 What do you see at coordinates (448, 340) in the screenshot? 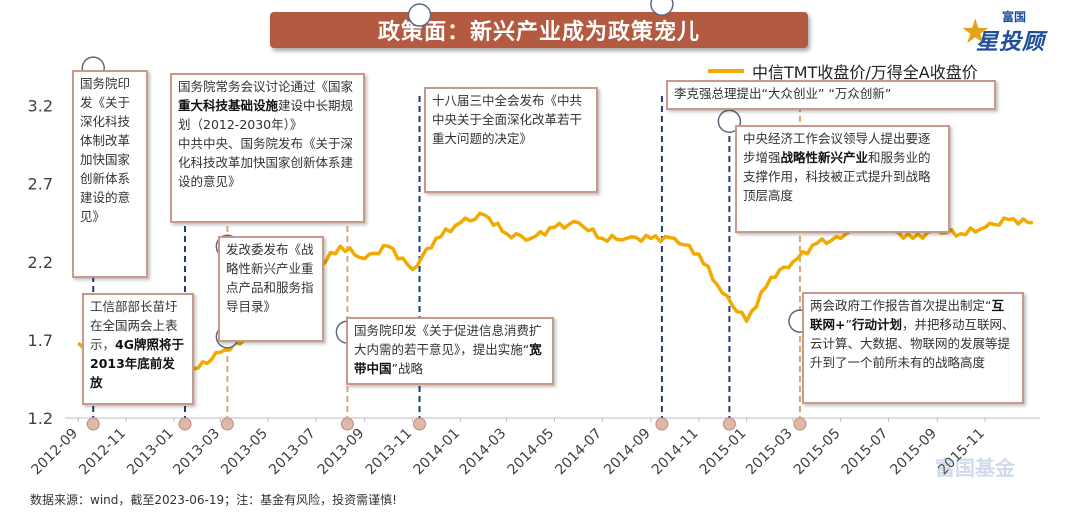
I see `annotation-text: 国务院印发《关于促进信息消费扩大内需的若干意见》，提出实施“` at bounding box center [448, 340].